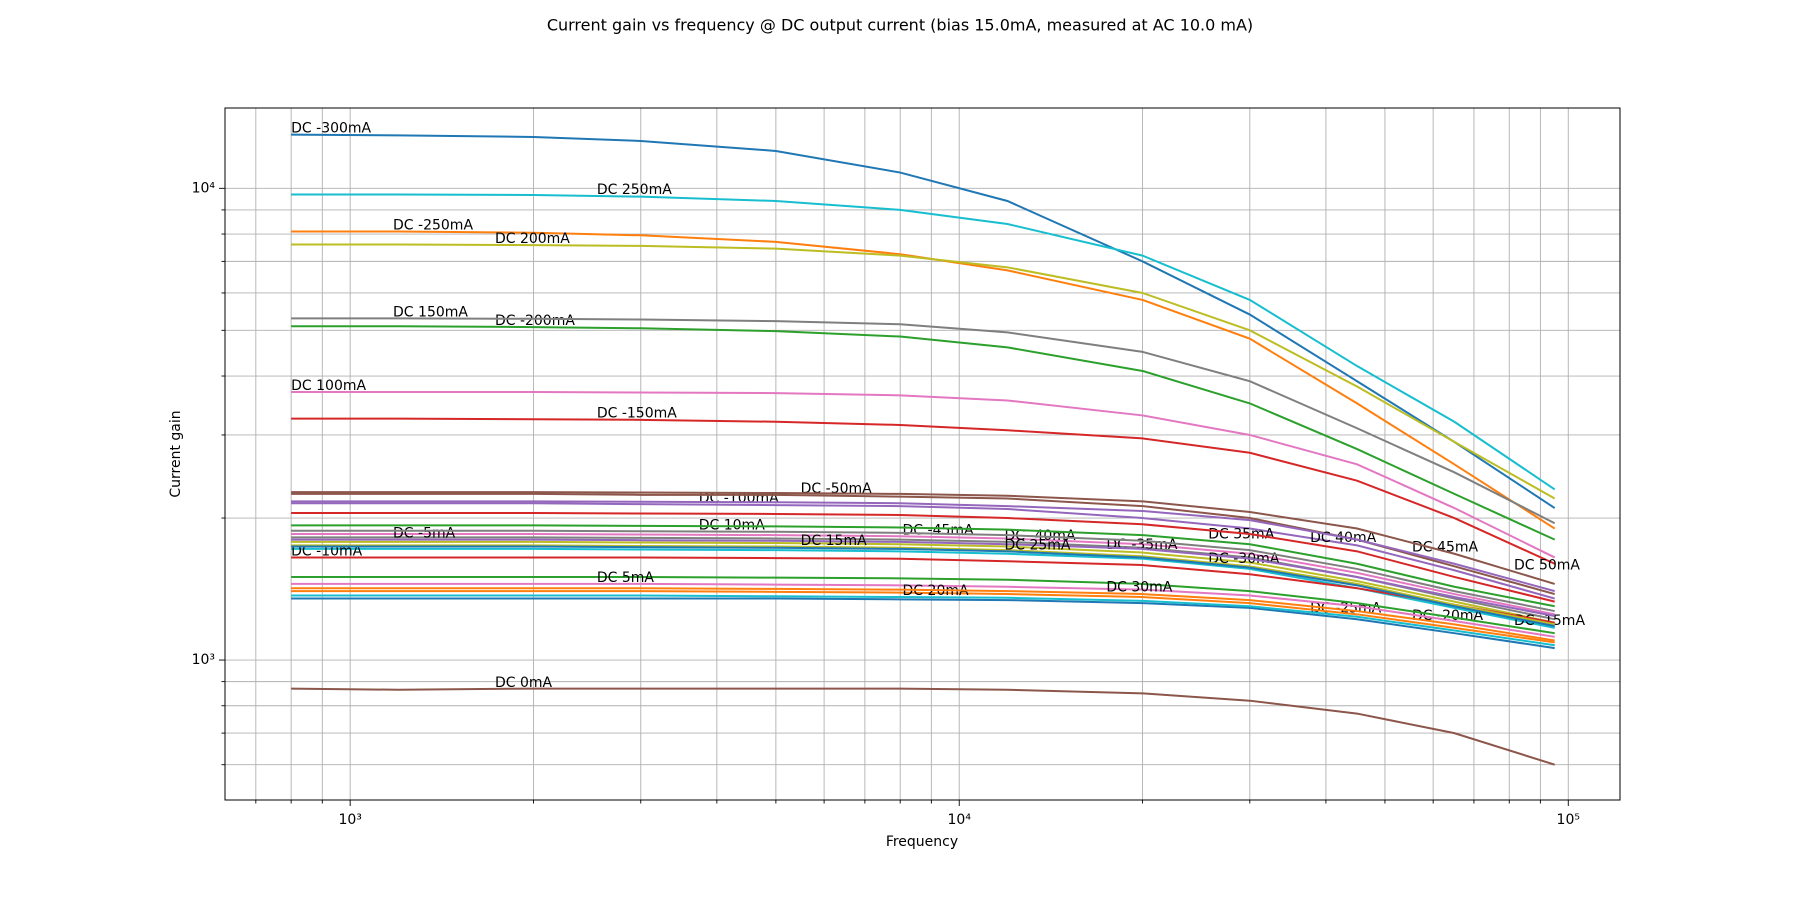 This screenshot has width=1800, height=900. I want to click on series-label: DC 15mA, so click(834, 541).